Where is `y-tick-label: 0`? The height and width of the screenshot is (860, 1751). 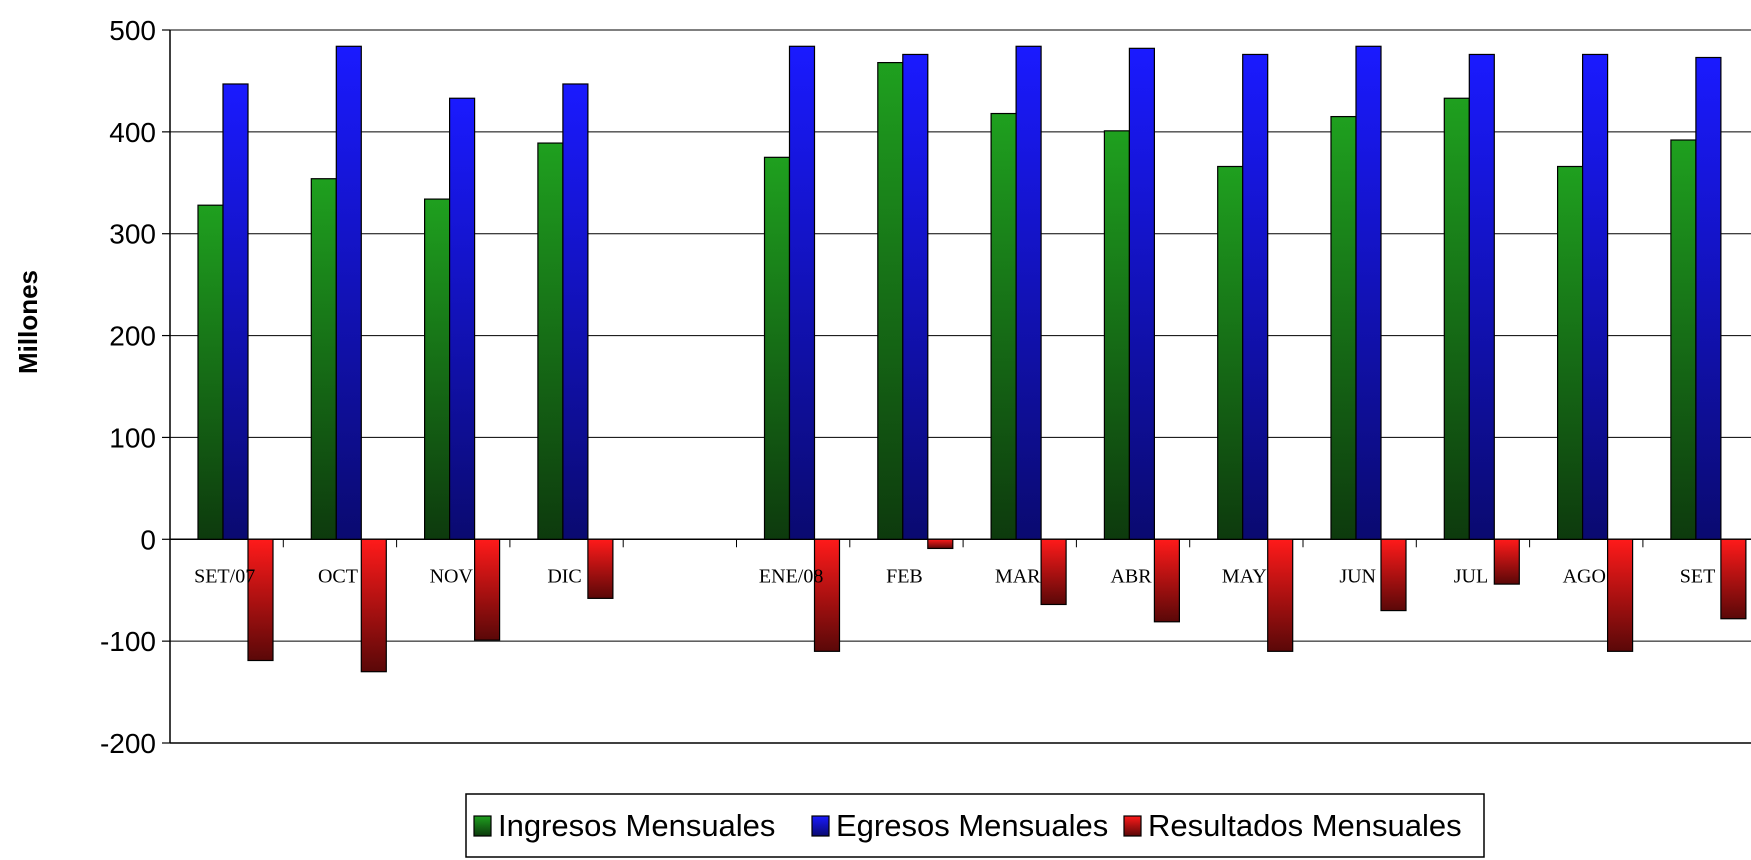 y-tick-label: 0 is located at coordinates (148, 539).